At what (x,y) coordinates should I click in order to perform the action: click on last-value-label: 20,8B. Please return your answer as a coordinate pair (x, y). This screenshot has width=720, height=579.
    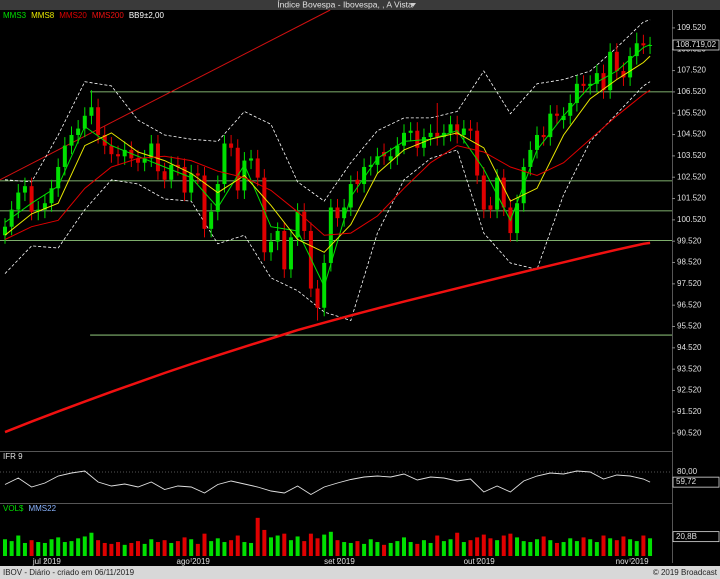
    Looking at the image, I should click on (686, 536).